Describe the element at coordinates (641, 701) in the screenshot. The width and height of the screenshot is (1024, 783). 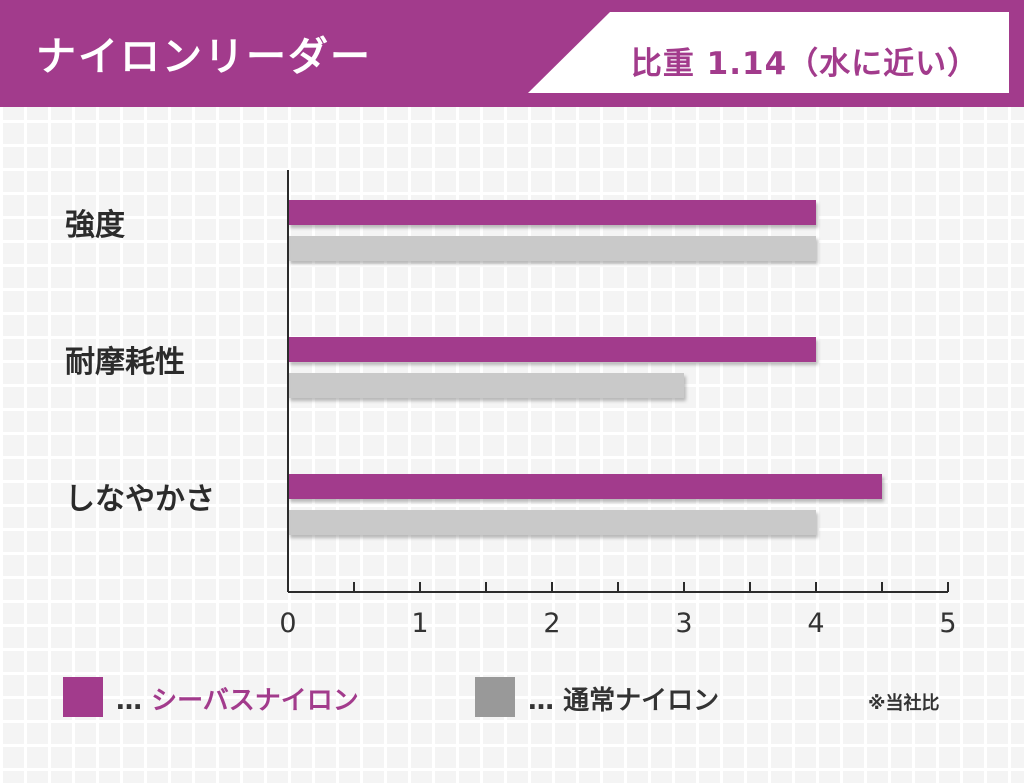
I see `legend-series-name: 通常ナイロン` at that location.